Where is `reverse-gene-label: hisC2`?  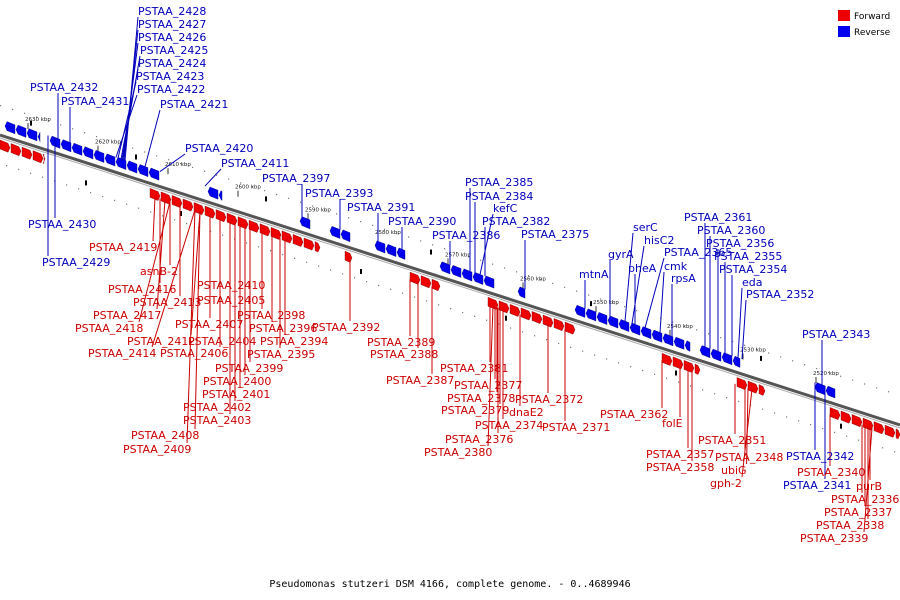
reverse-gene-label: hisC2 is located at coordinates (659, 240).